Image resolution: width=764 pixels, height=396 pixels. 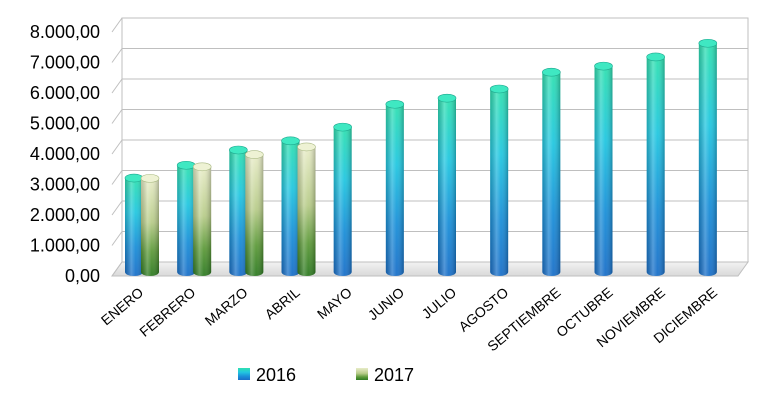 I want to click on x-tick-label: ABRIL, so click(x=281, y=303).